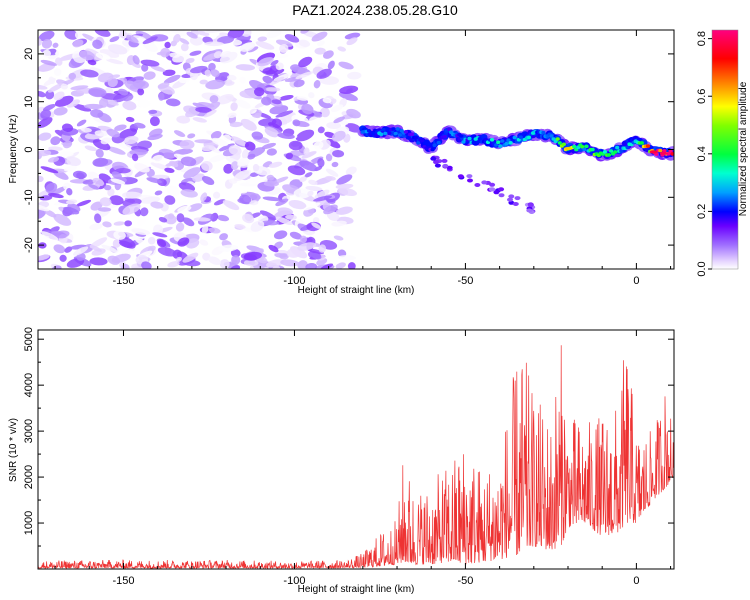 The height and width of the screenshot is (600, 750). What do you see at coordinates (29, 477) in the screenshot?
I see `snr-y-tick-label: 2000` at bounding box center [29, 477].